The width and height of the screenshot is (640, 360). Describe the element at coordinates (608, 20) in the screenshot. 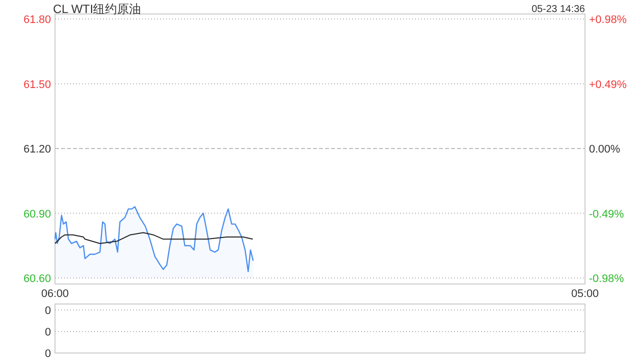

I see `y2-tick-label: +0.98%` at that location.